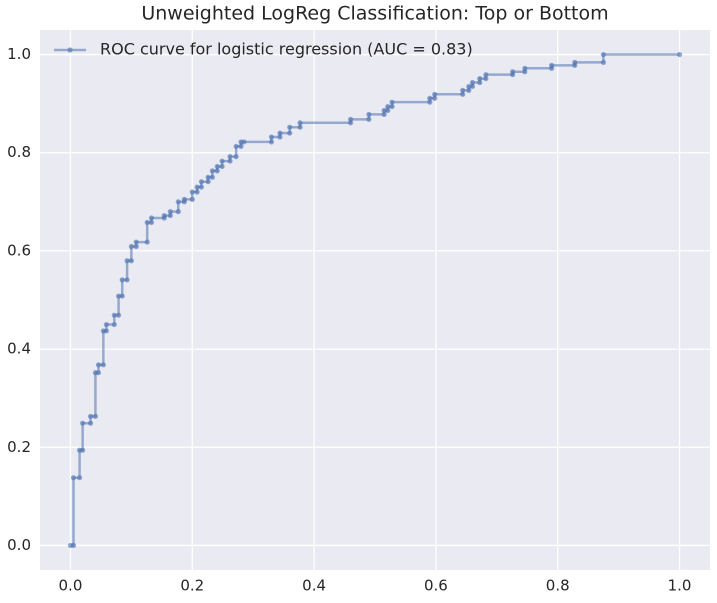 The width and height of the screenshot is (717, 603). What do you see at coordinates (19, 447) in the screenshot?
I see `y-tick-label: 0.2` at bounding box center [19, 447].